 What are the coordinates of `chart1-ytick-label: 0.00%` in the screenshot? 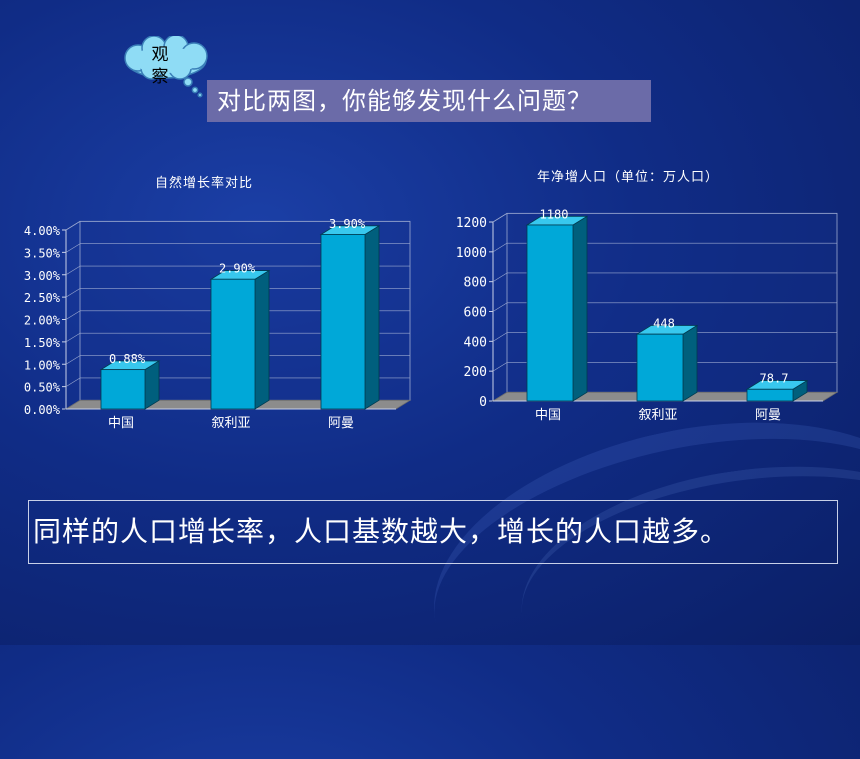 It's located at (42, 410).